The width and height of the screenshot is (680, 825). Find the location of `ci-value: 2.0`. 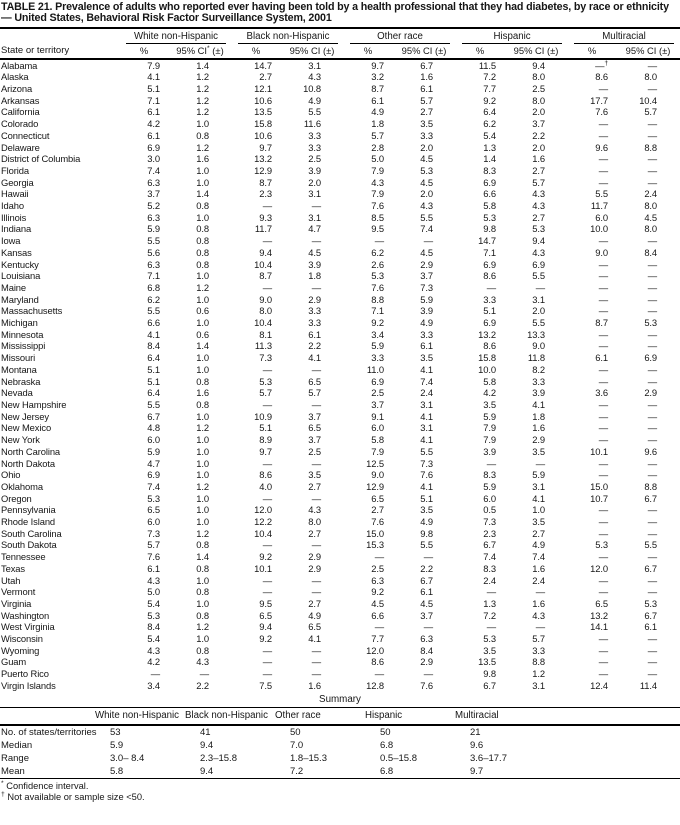

ci-value: 2.0 is located at coordinates (427, 194).